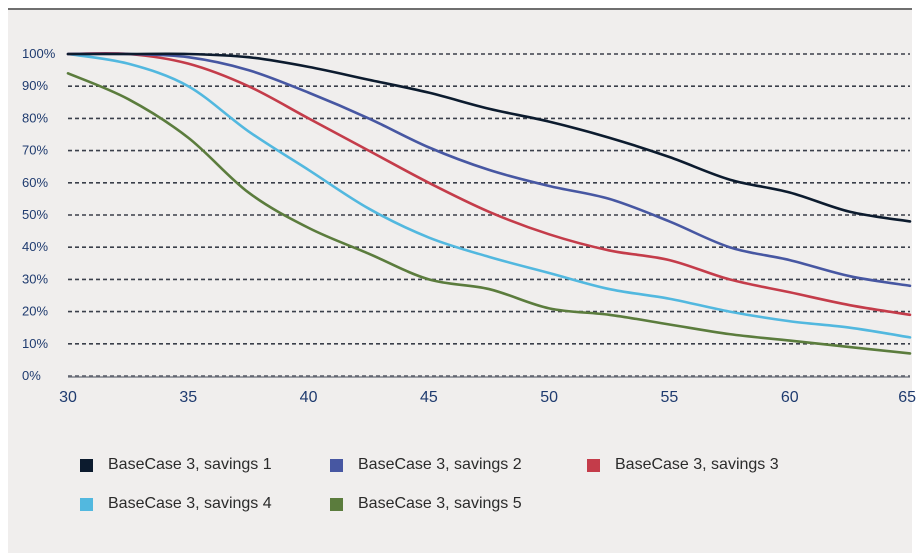  I want to click on legend-item-savings-4: BaseCase 3, savings 4, so click(176, 504).